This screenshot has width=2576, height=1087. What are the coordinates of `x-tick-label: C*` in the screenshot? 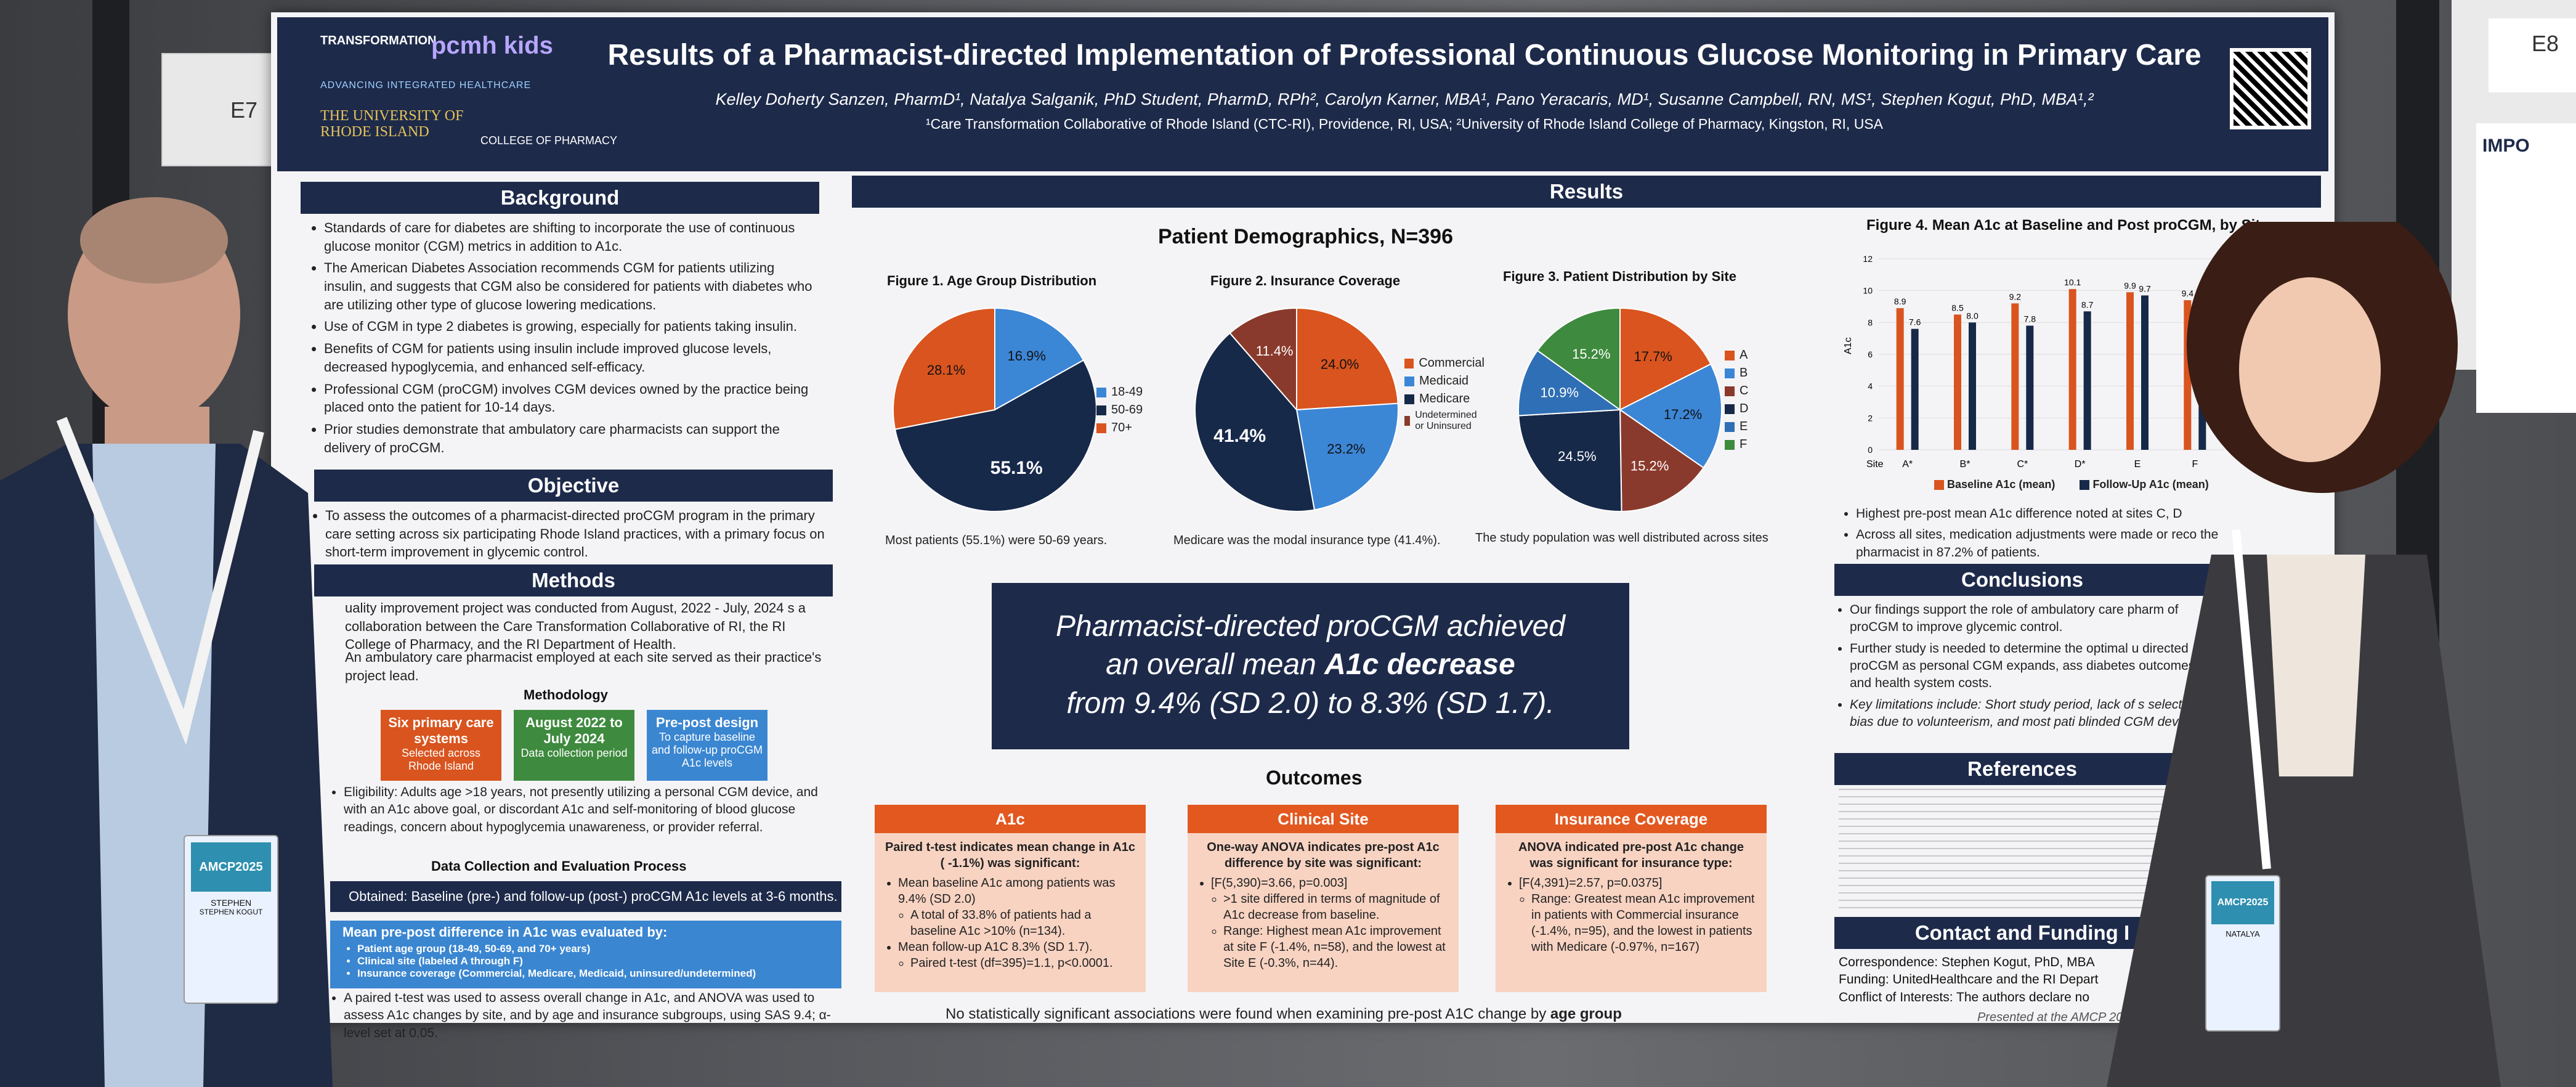 It's located at (2022, 464).